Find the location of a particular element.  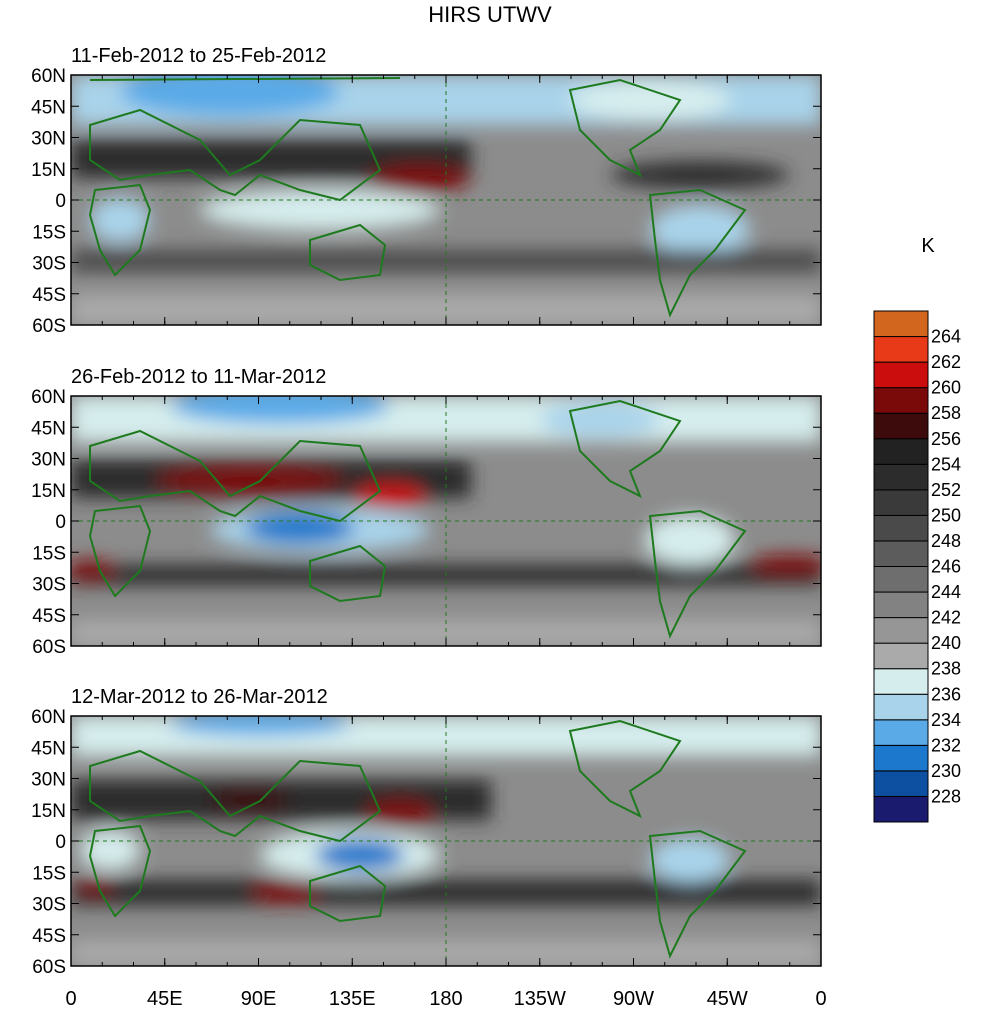

colorbar-label: 234 is located at coordinates (946, 720).